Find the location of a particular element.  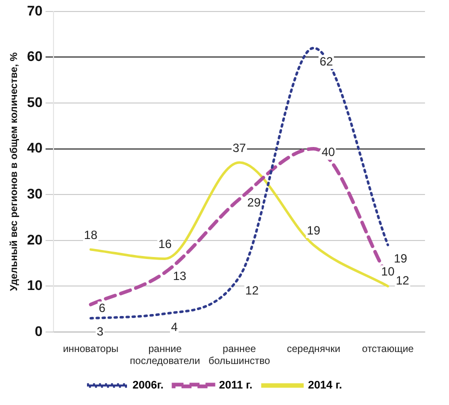

data-label: 10 is located at coordinates (388, 271).